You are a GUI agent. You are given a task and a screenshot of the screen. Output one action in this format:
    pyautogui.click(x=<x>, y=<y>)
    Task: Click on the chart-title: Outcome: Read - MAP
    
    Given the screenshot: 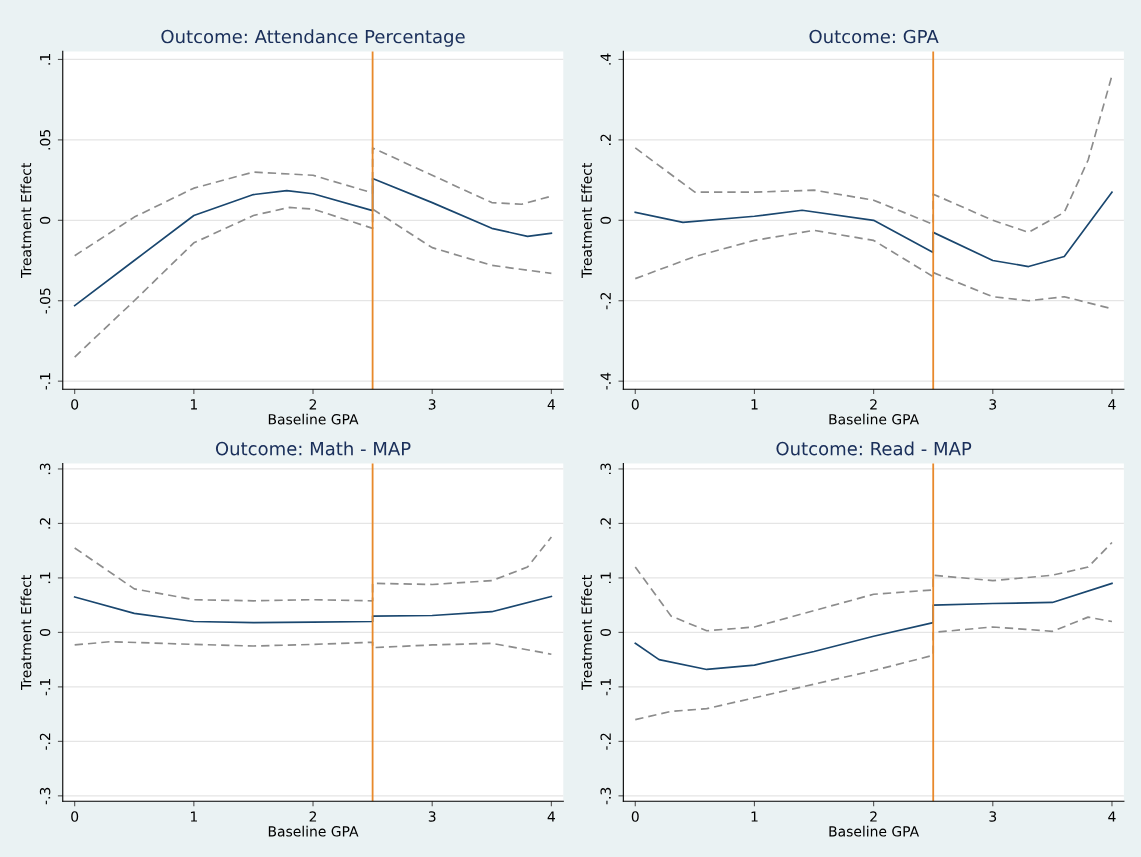 What is the action you would take?
    pyautogui.click(x=874, y=448)
    